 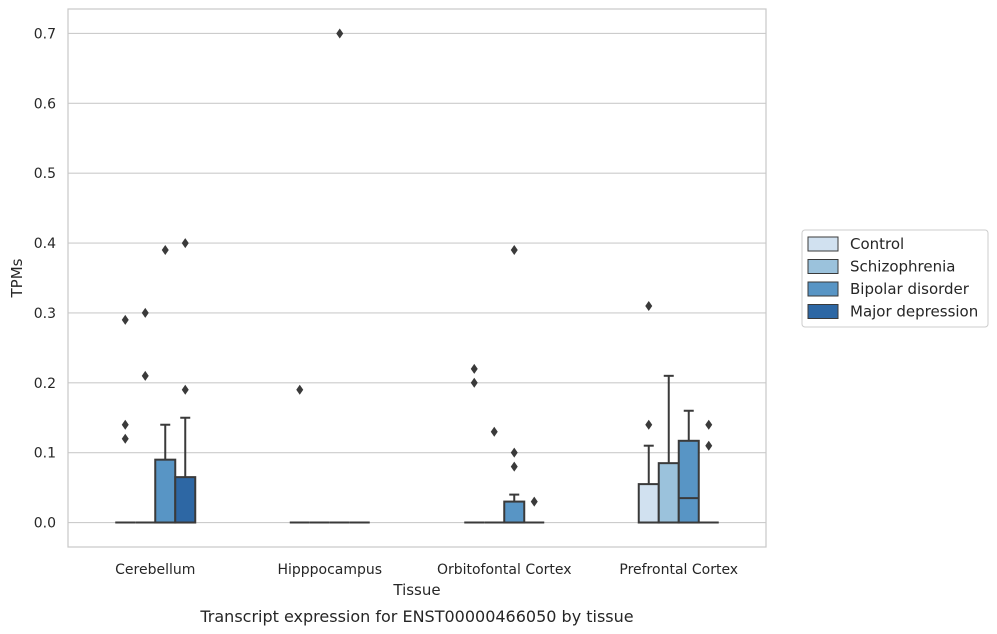 What do you see at coordinates (45, 278) in the screenshot?
I see `y-tick-labels: 0.0 0.1 0.2 0.3 0.4 0.5 0.6 0.7` at bounding box center [45, 278].